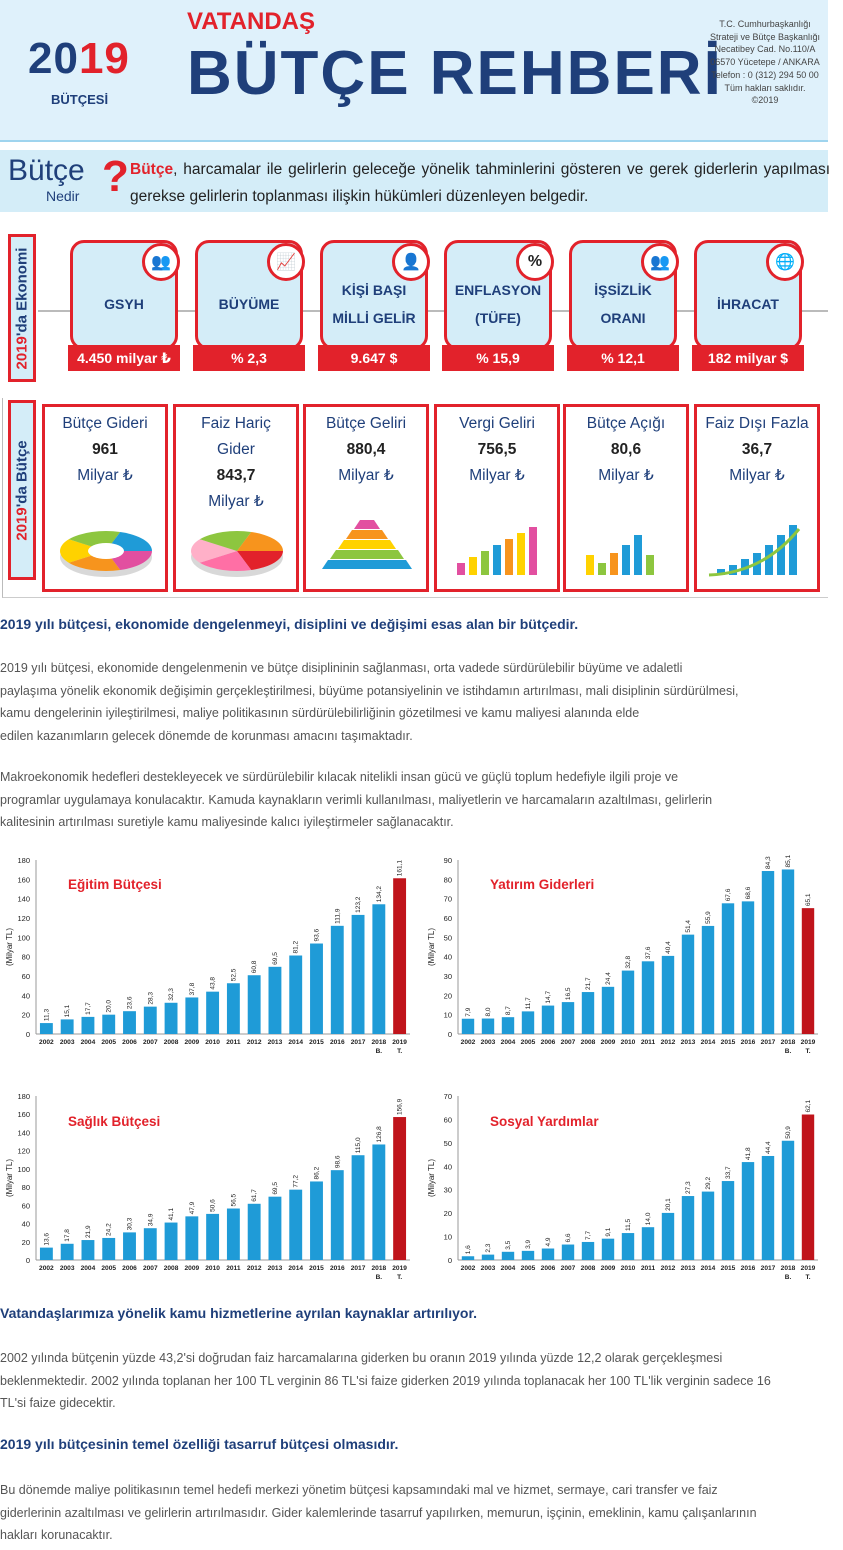 The height and width of the screenshot is (1550, 843). Describe the element at coordinates (23, 860) in the screenshot. I see `y-tick-label: 180` at that location.